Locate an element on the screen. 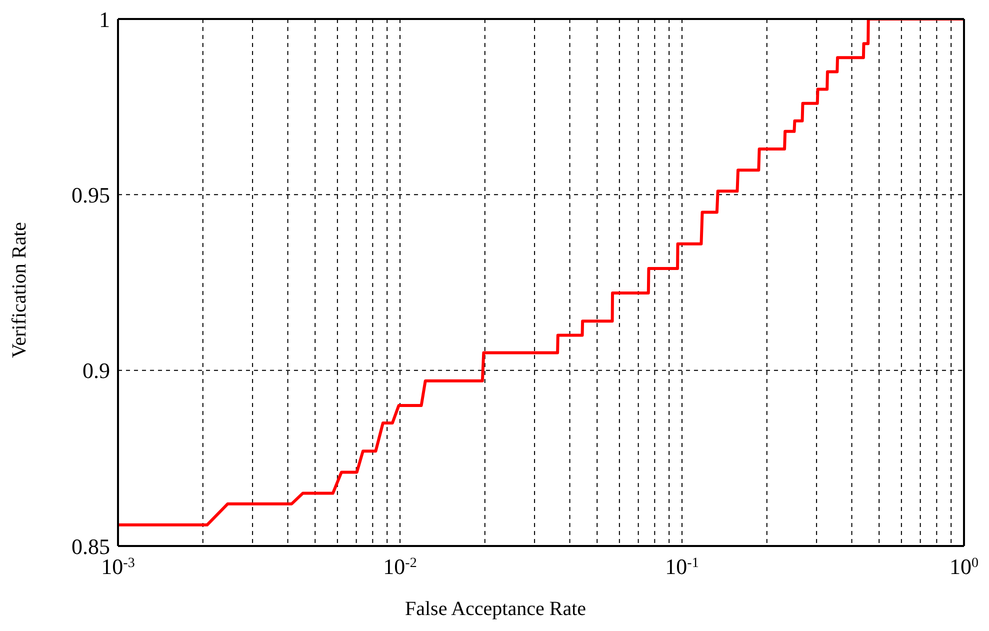 The width and height of the screenshot is (989, 631). y-tick-label: 0.95 is located at coordinates (91, 195).